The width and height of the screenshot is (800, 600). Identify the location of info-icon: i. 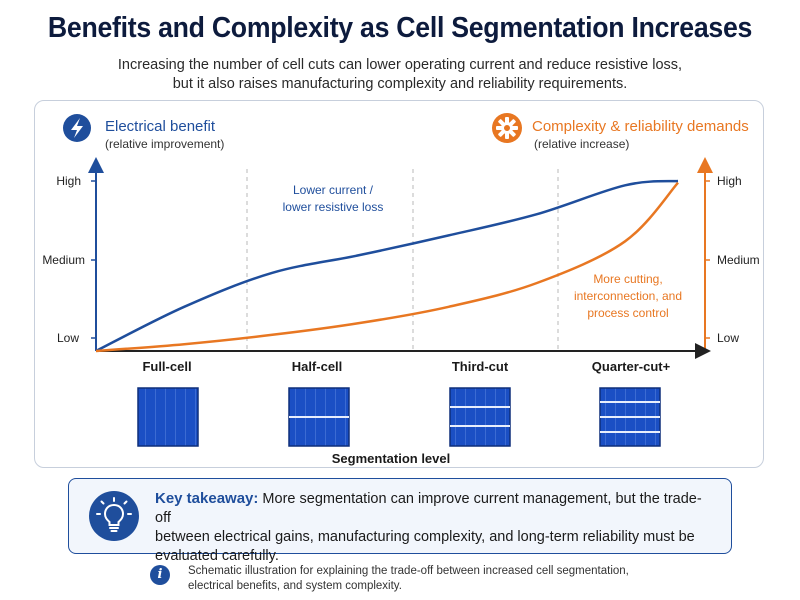
(160, 575).